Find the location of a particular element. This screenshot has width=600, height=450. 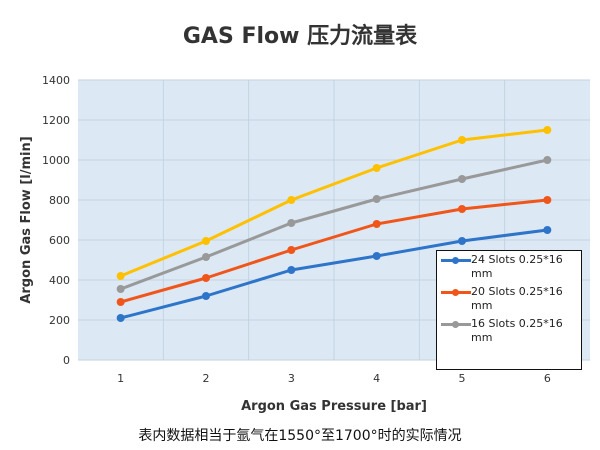

x-tick-label: 6 is located at coordinates (547, 378).